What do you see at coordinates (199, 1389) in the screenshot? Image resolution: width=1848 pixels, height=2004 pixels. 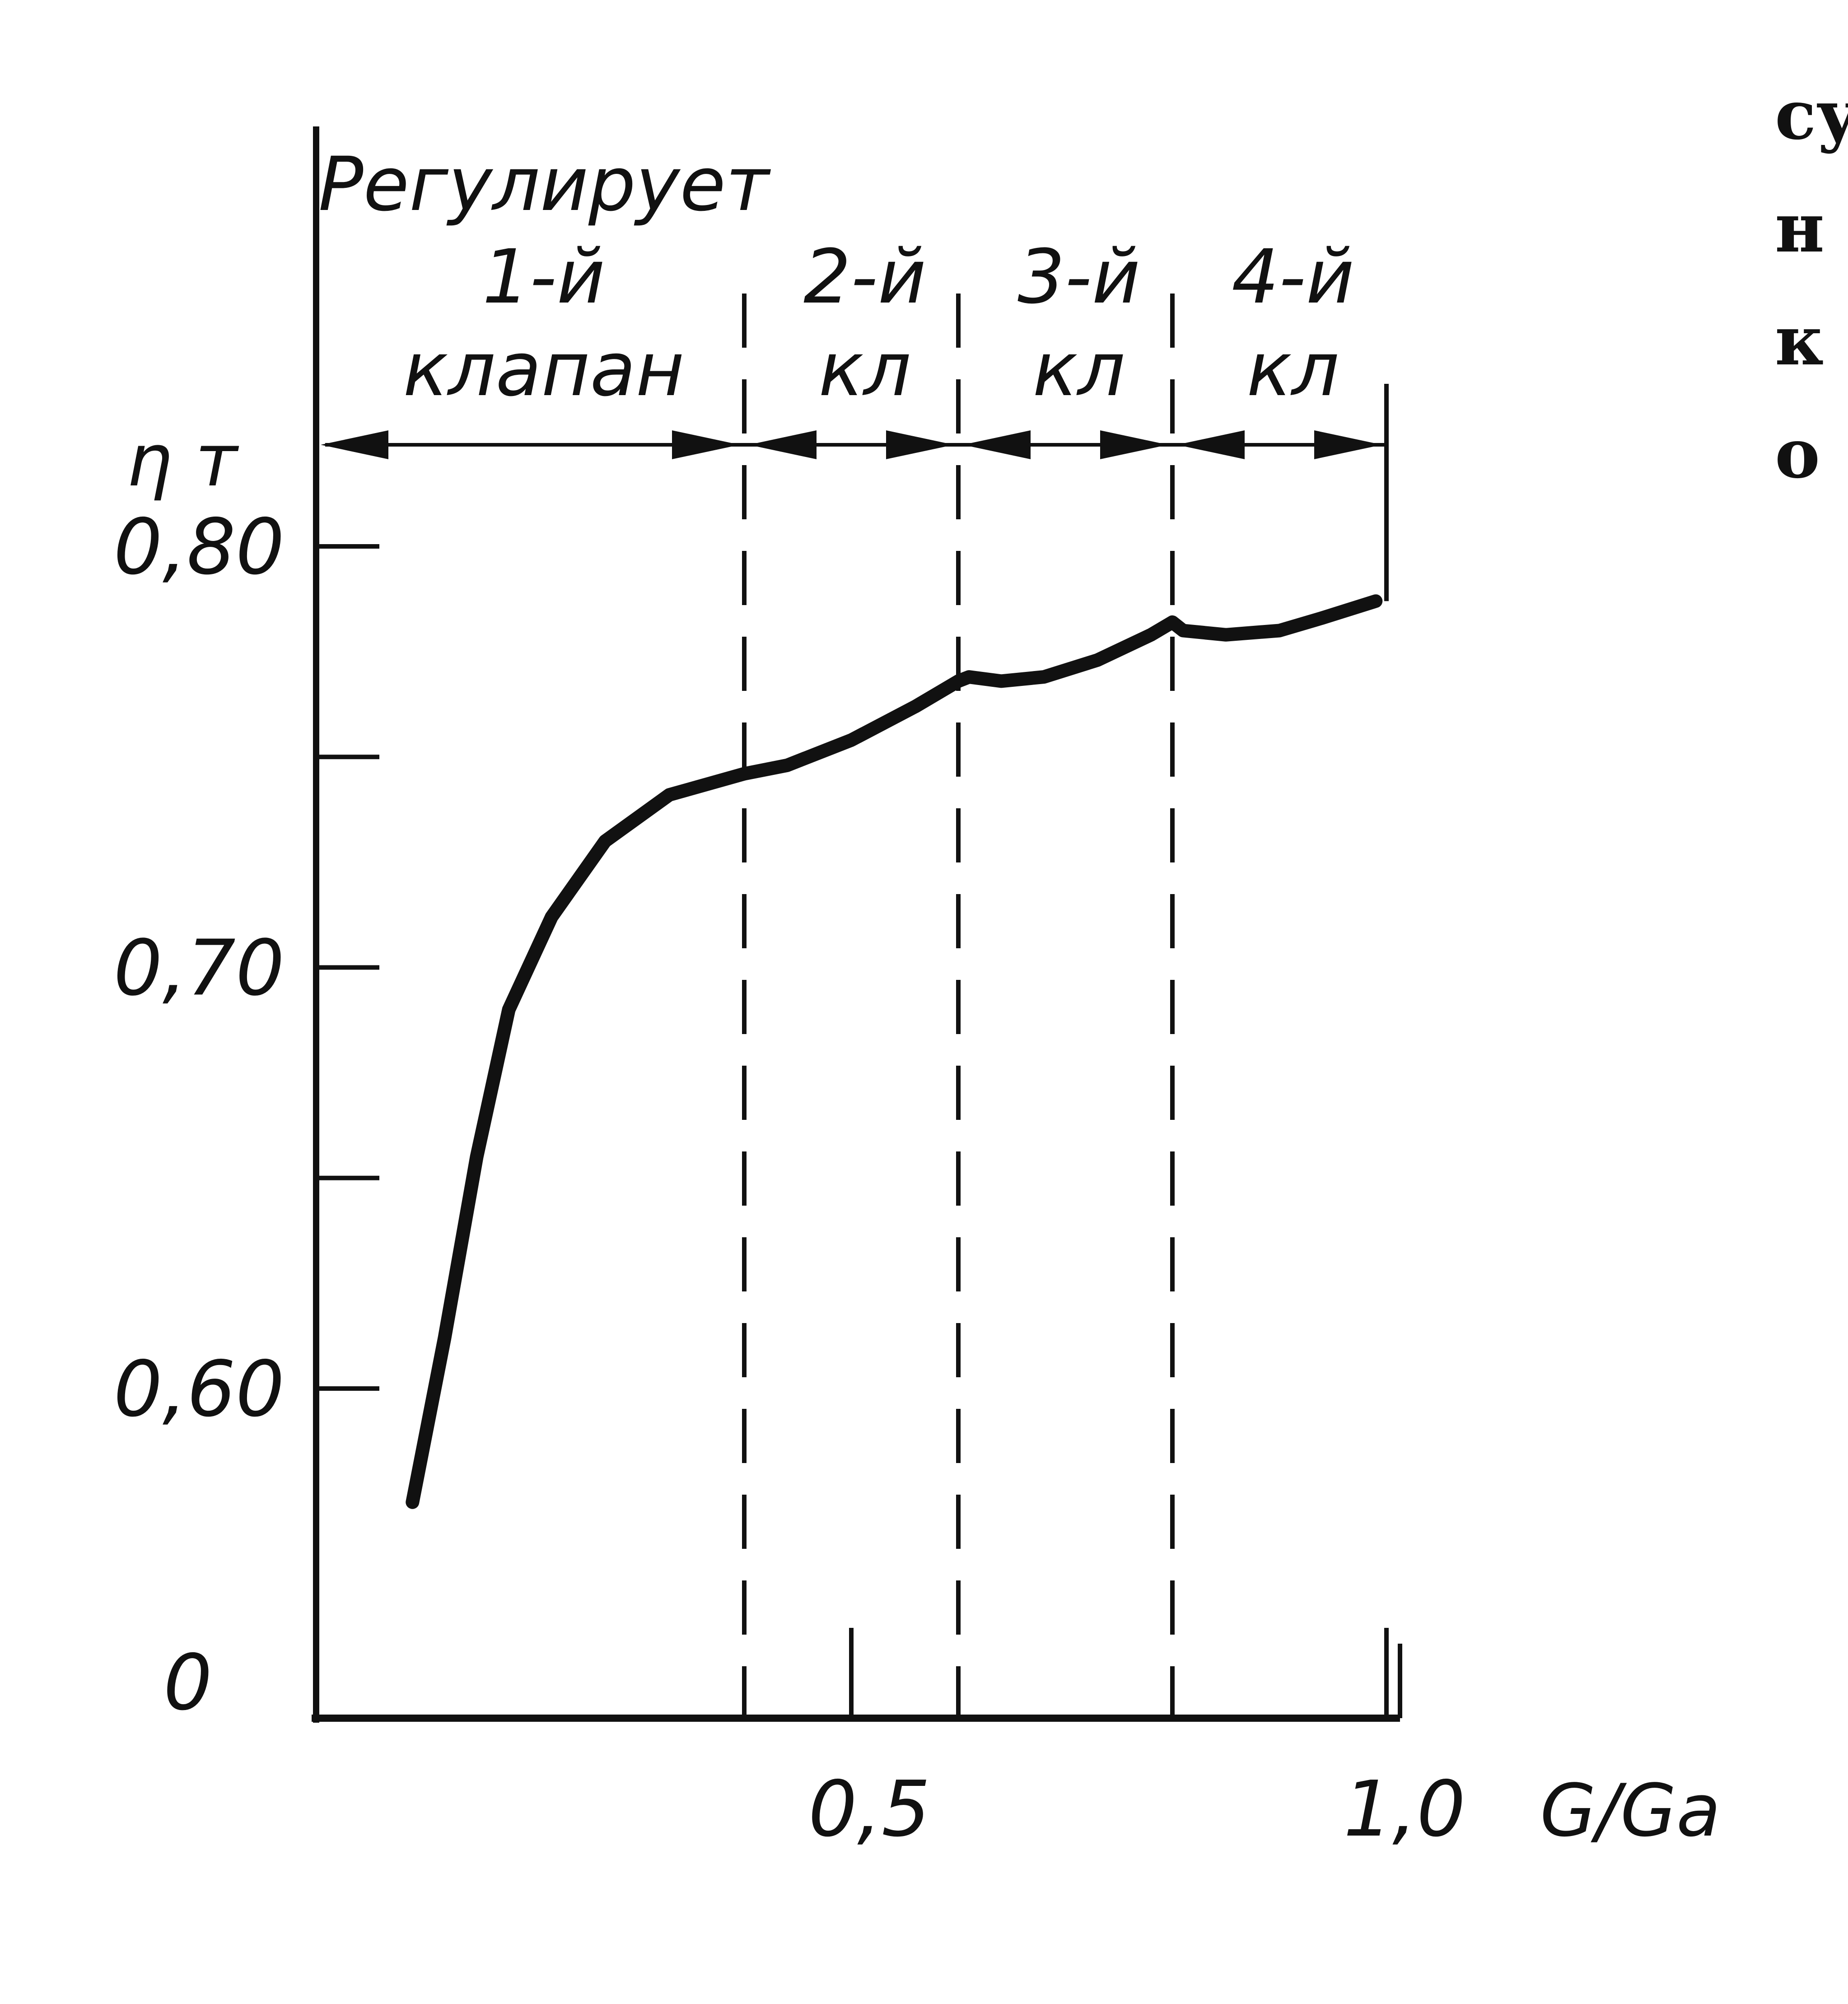 I see `y-tick-label-0: 0,60` at bounding box center [199, 1389].